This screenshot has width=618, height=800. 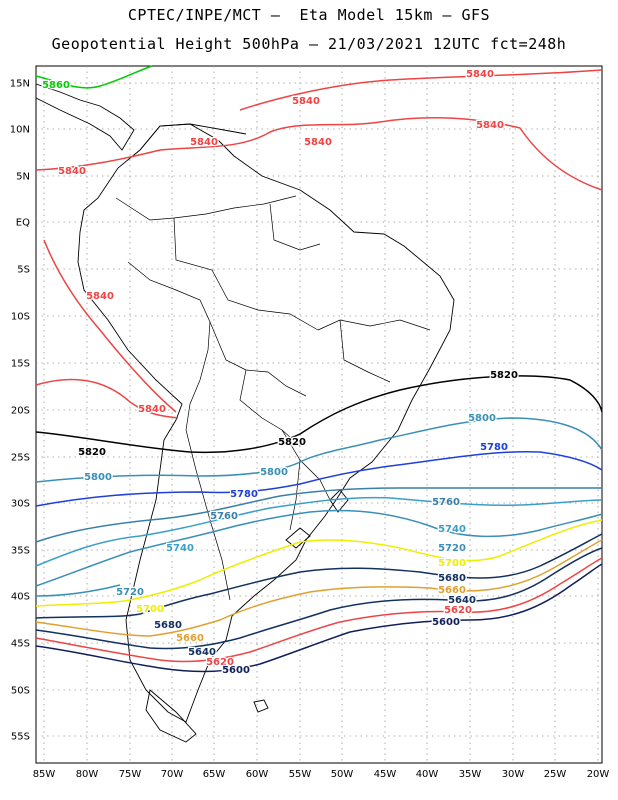 I want to click on lat-label: EQ, so click(x=23, y=223).